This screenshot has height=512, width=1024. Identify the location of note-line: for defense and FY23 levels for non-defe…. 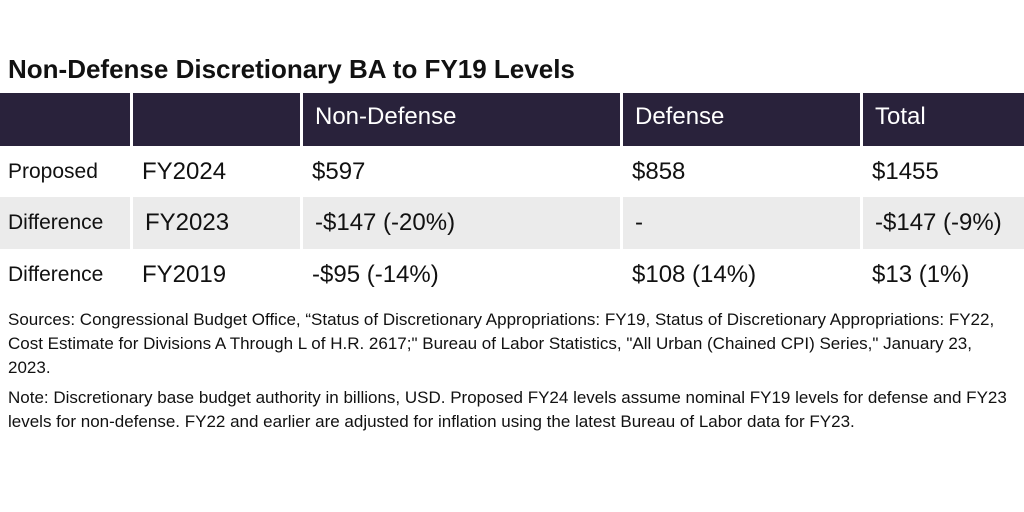
(507, 409).